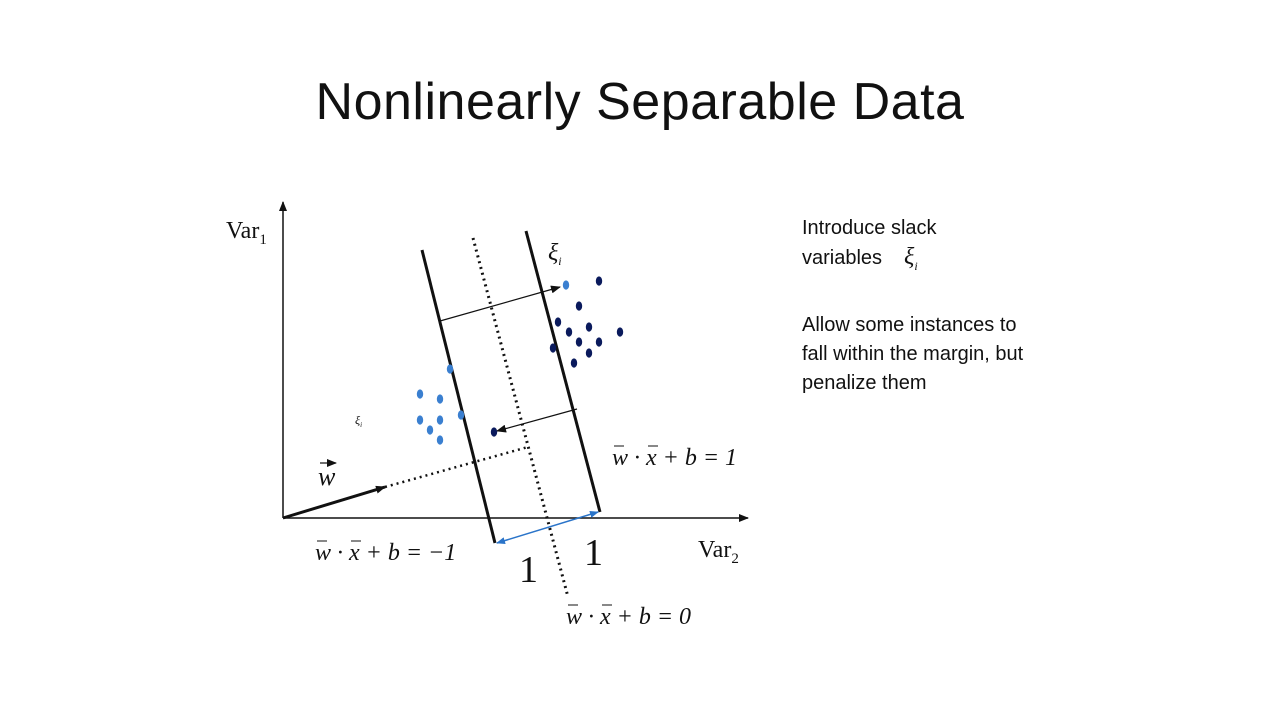  I want to click on margin-line-negative, so click(458, 396).